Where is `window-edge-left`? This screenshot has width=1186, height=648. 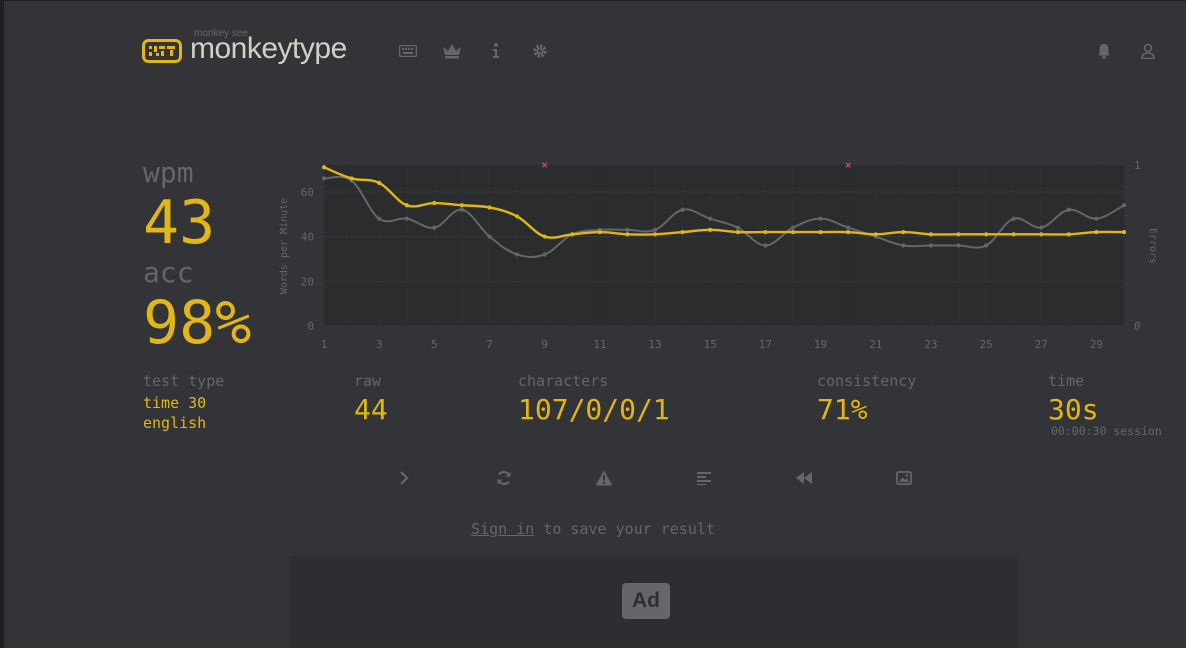 window-edge-left is located at coordinates (2, 324).